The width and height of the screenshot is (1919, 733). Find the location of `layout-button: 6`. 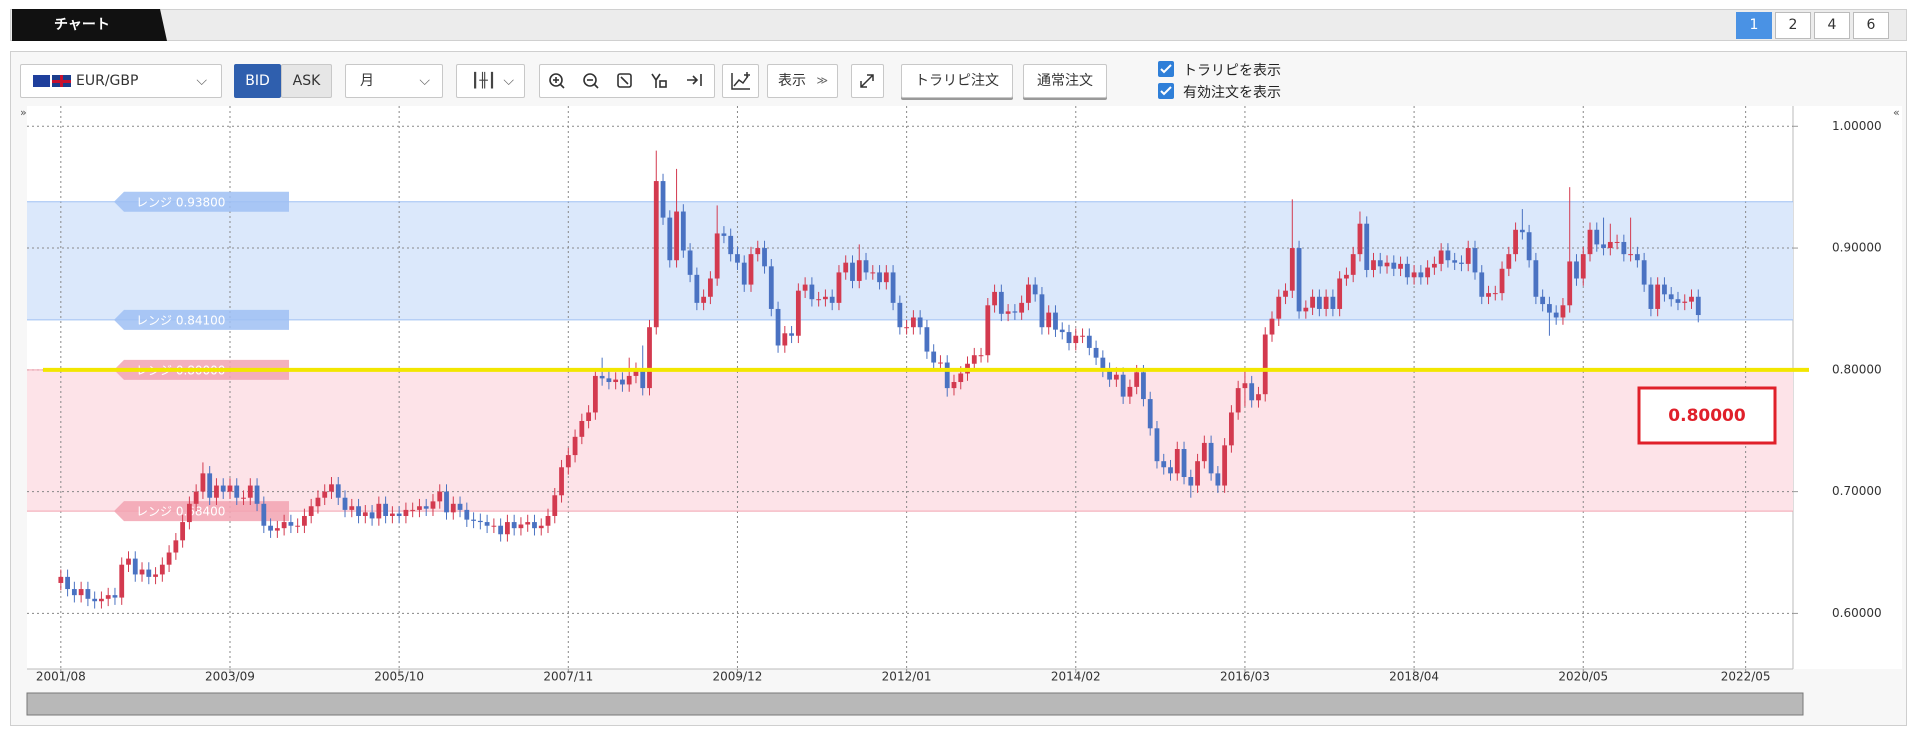

layout-button: 6 is located at coordinates (1871, 25).